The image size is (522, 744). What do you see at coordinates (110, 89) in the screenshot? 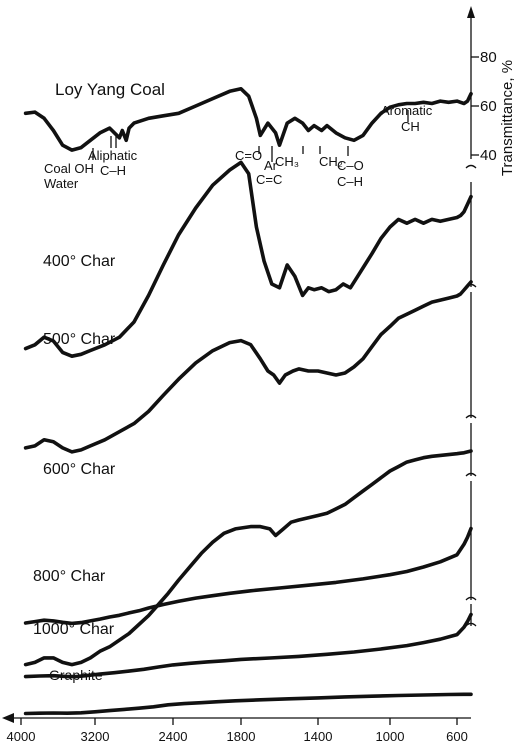
I see `series-label-1: Loy Yang Coal` at bounding box center [110, 89].